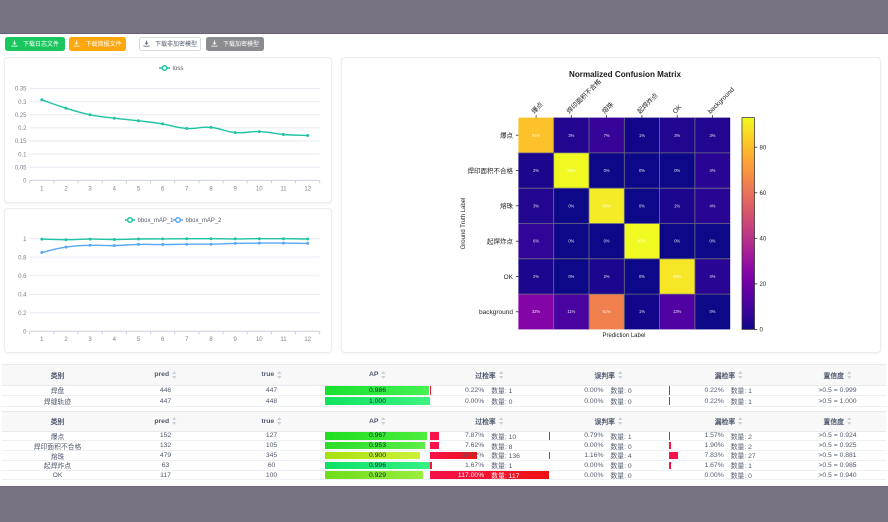  I want to click on svg-text: 81%, so click(536, 135).